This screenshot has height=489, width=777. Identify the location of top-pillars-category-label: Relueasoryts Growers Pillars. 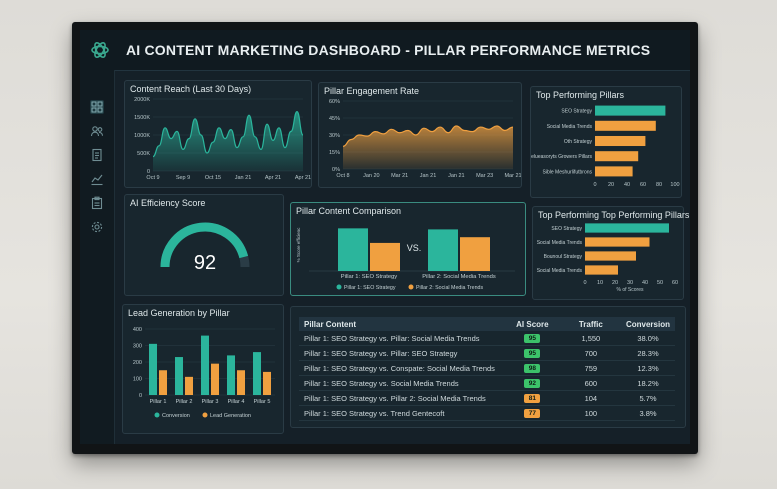
(561, 157).